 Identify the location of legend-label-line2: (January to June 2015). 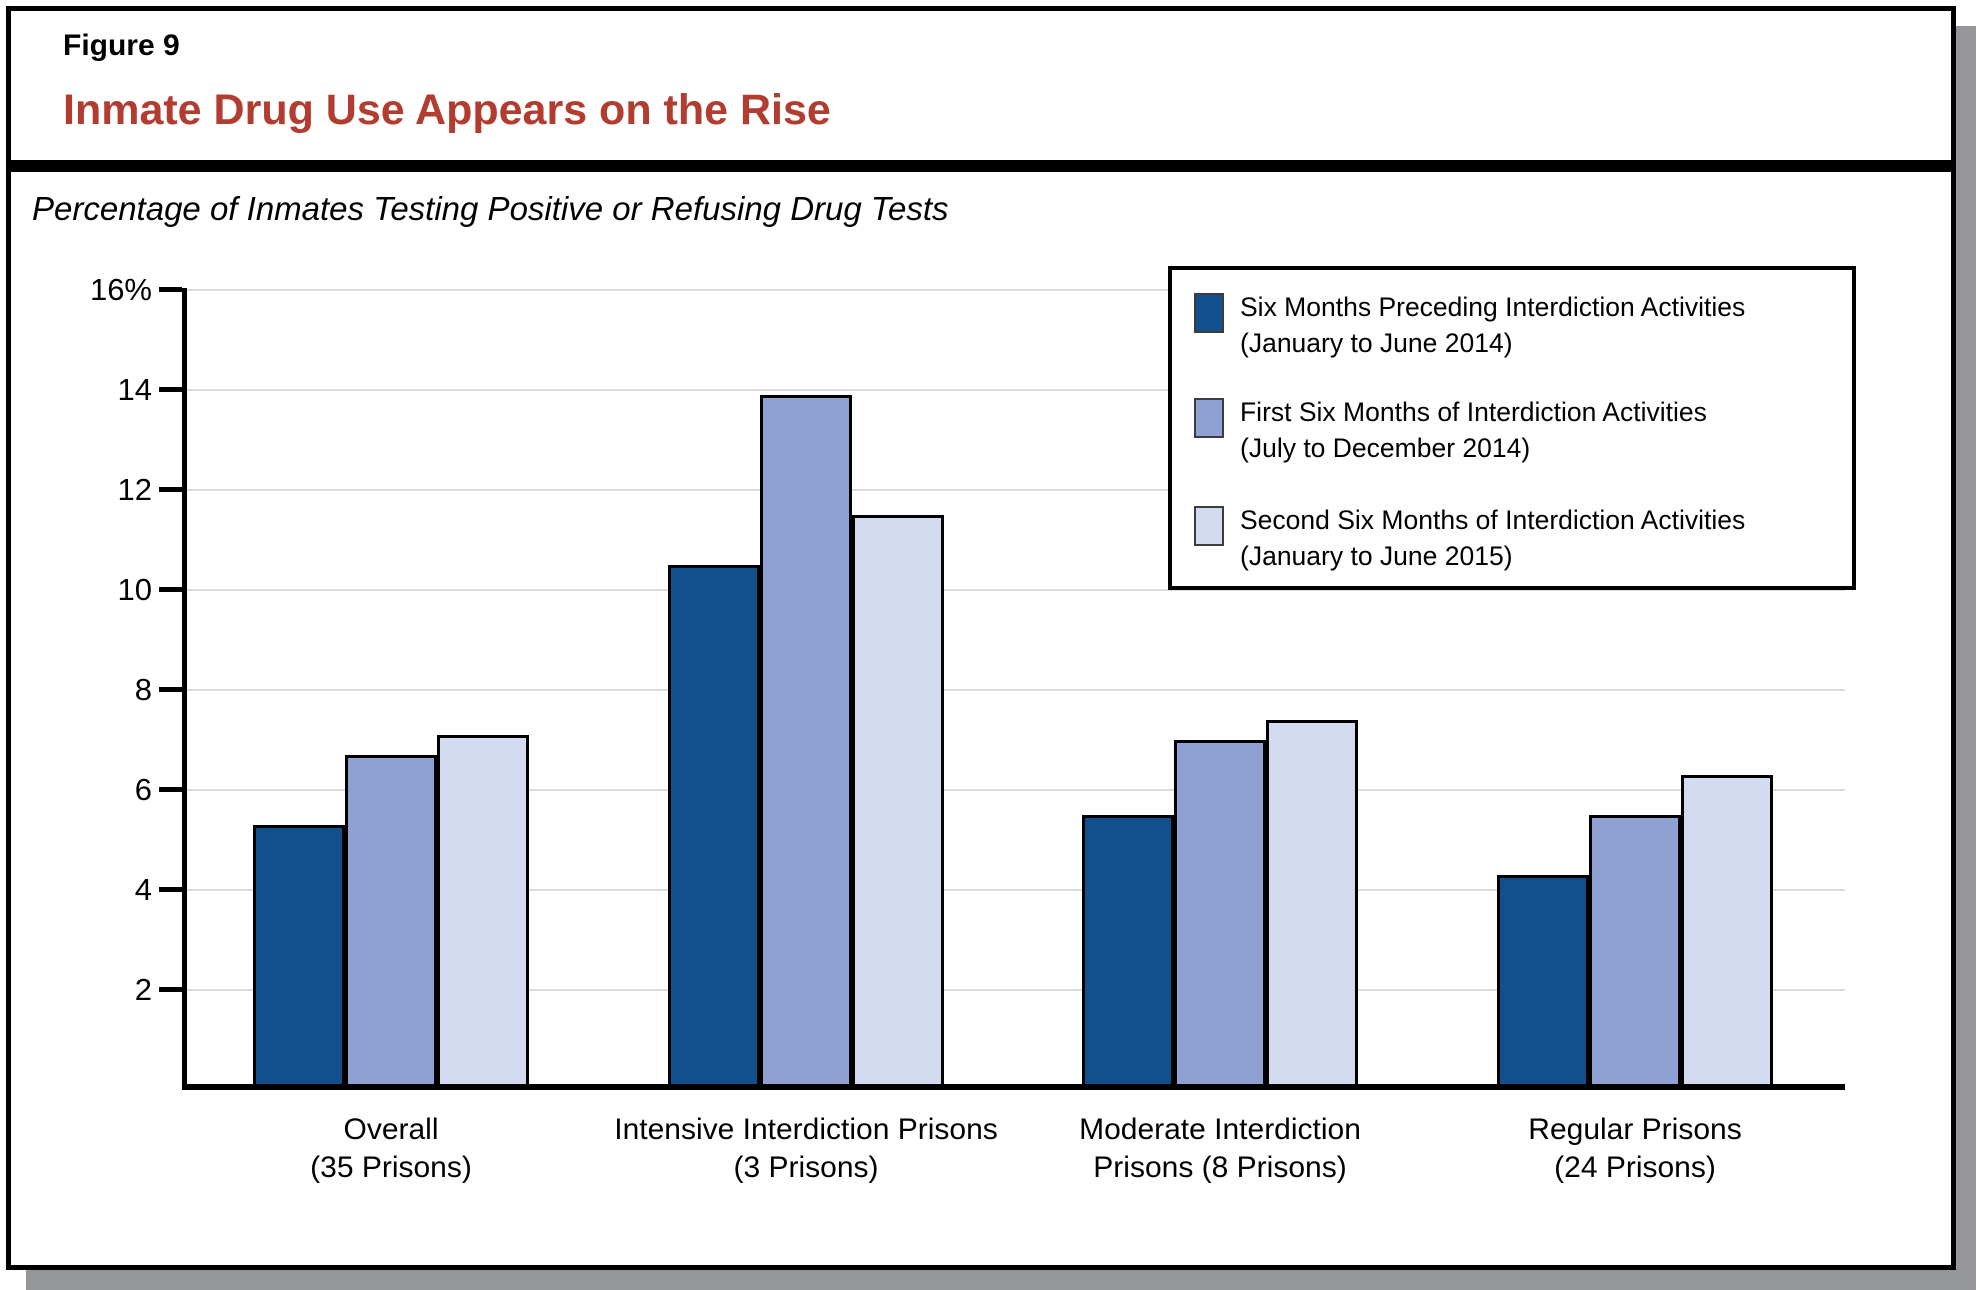
(1376, 556).